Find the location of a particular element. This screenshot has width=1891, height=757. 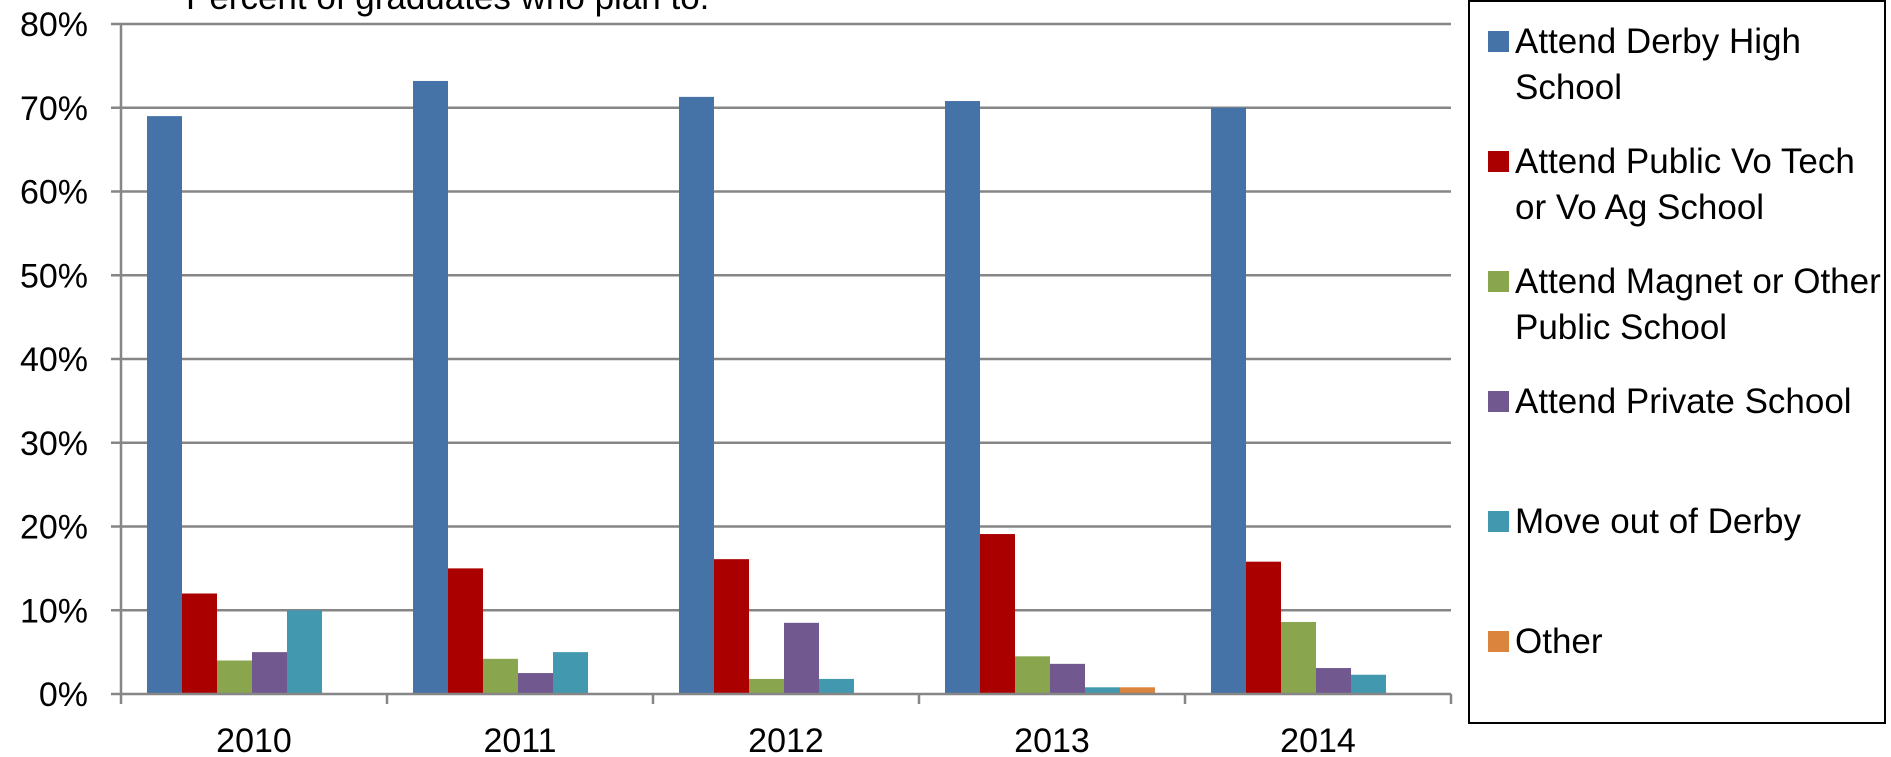

legend-label: Attend Derby High School is located at coordinates (1658, 64).